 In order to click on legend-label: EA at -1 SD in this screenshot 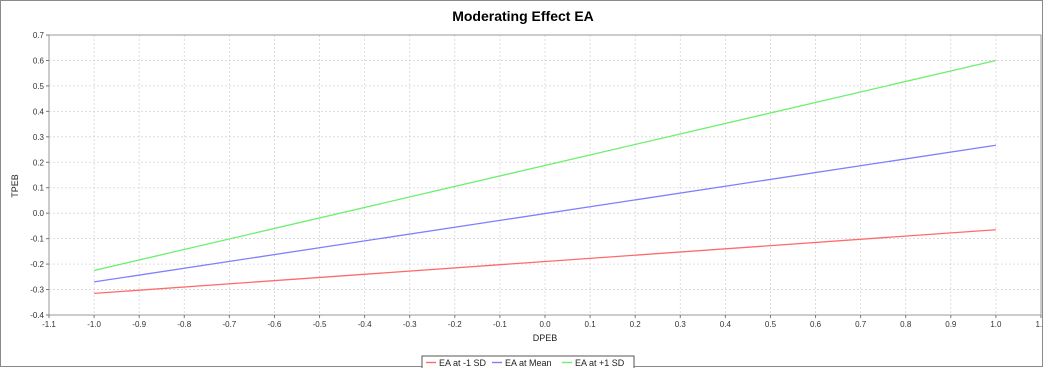, I will do `click(463, 363)`.